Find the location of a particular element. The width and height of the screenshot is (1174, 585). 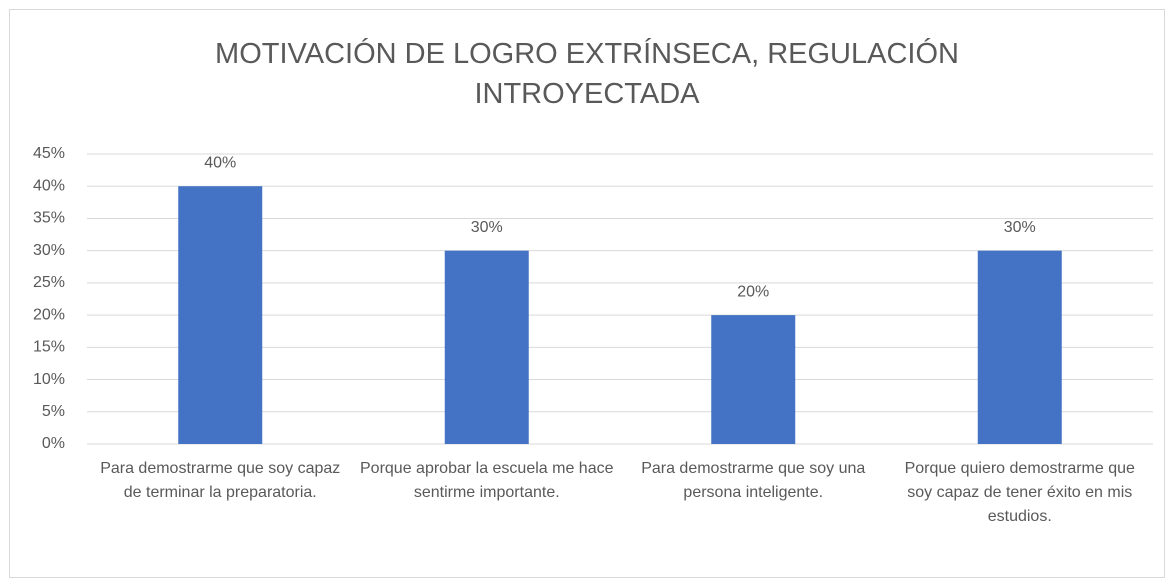

y-tick-label: 30% is located at coordinates (49, 250).